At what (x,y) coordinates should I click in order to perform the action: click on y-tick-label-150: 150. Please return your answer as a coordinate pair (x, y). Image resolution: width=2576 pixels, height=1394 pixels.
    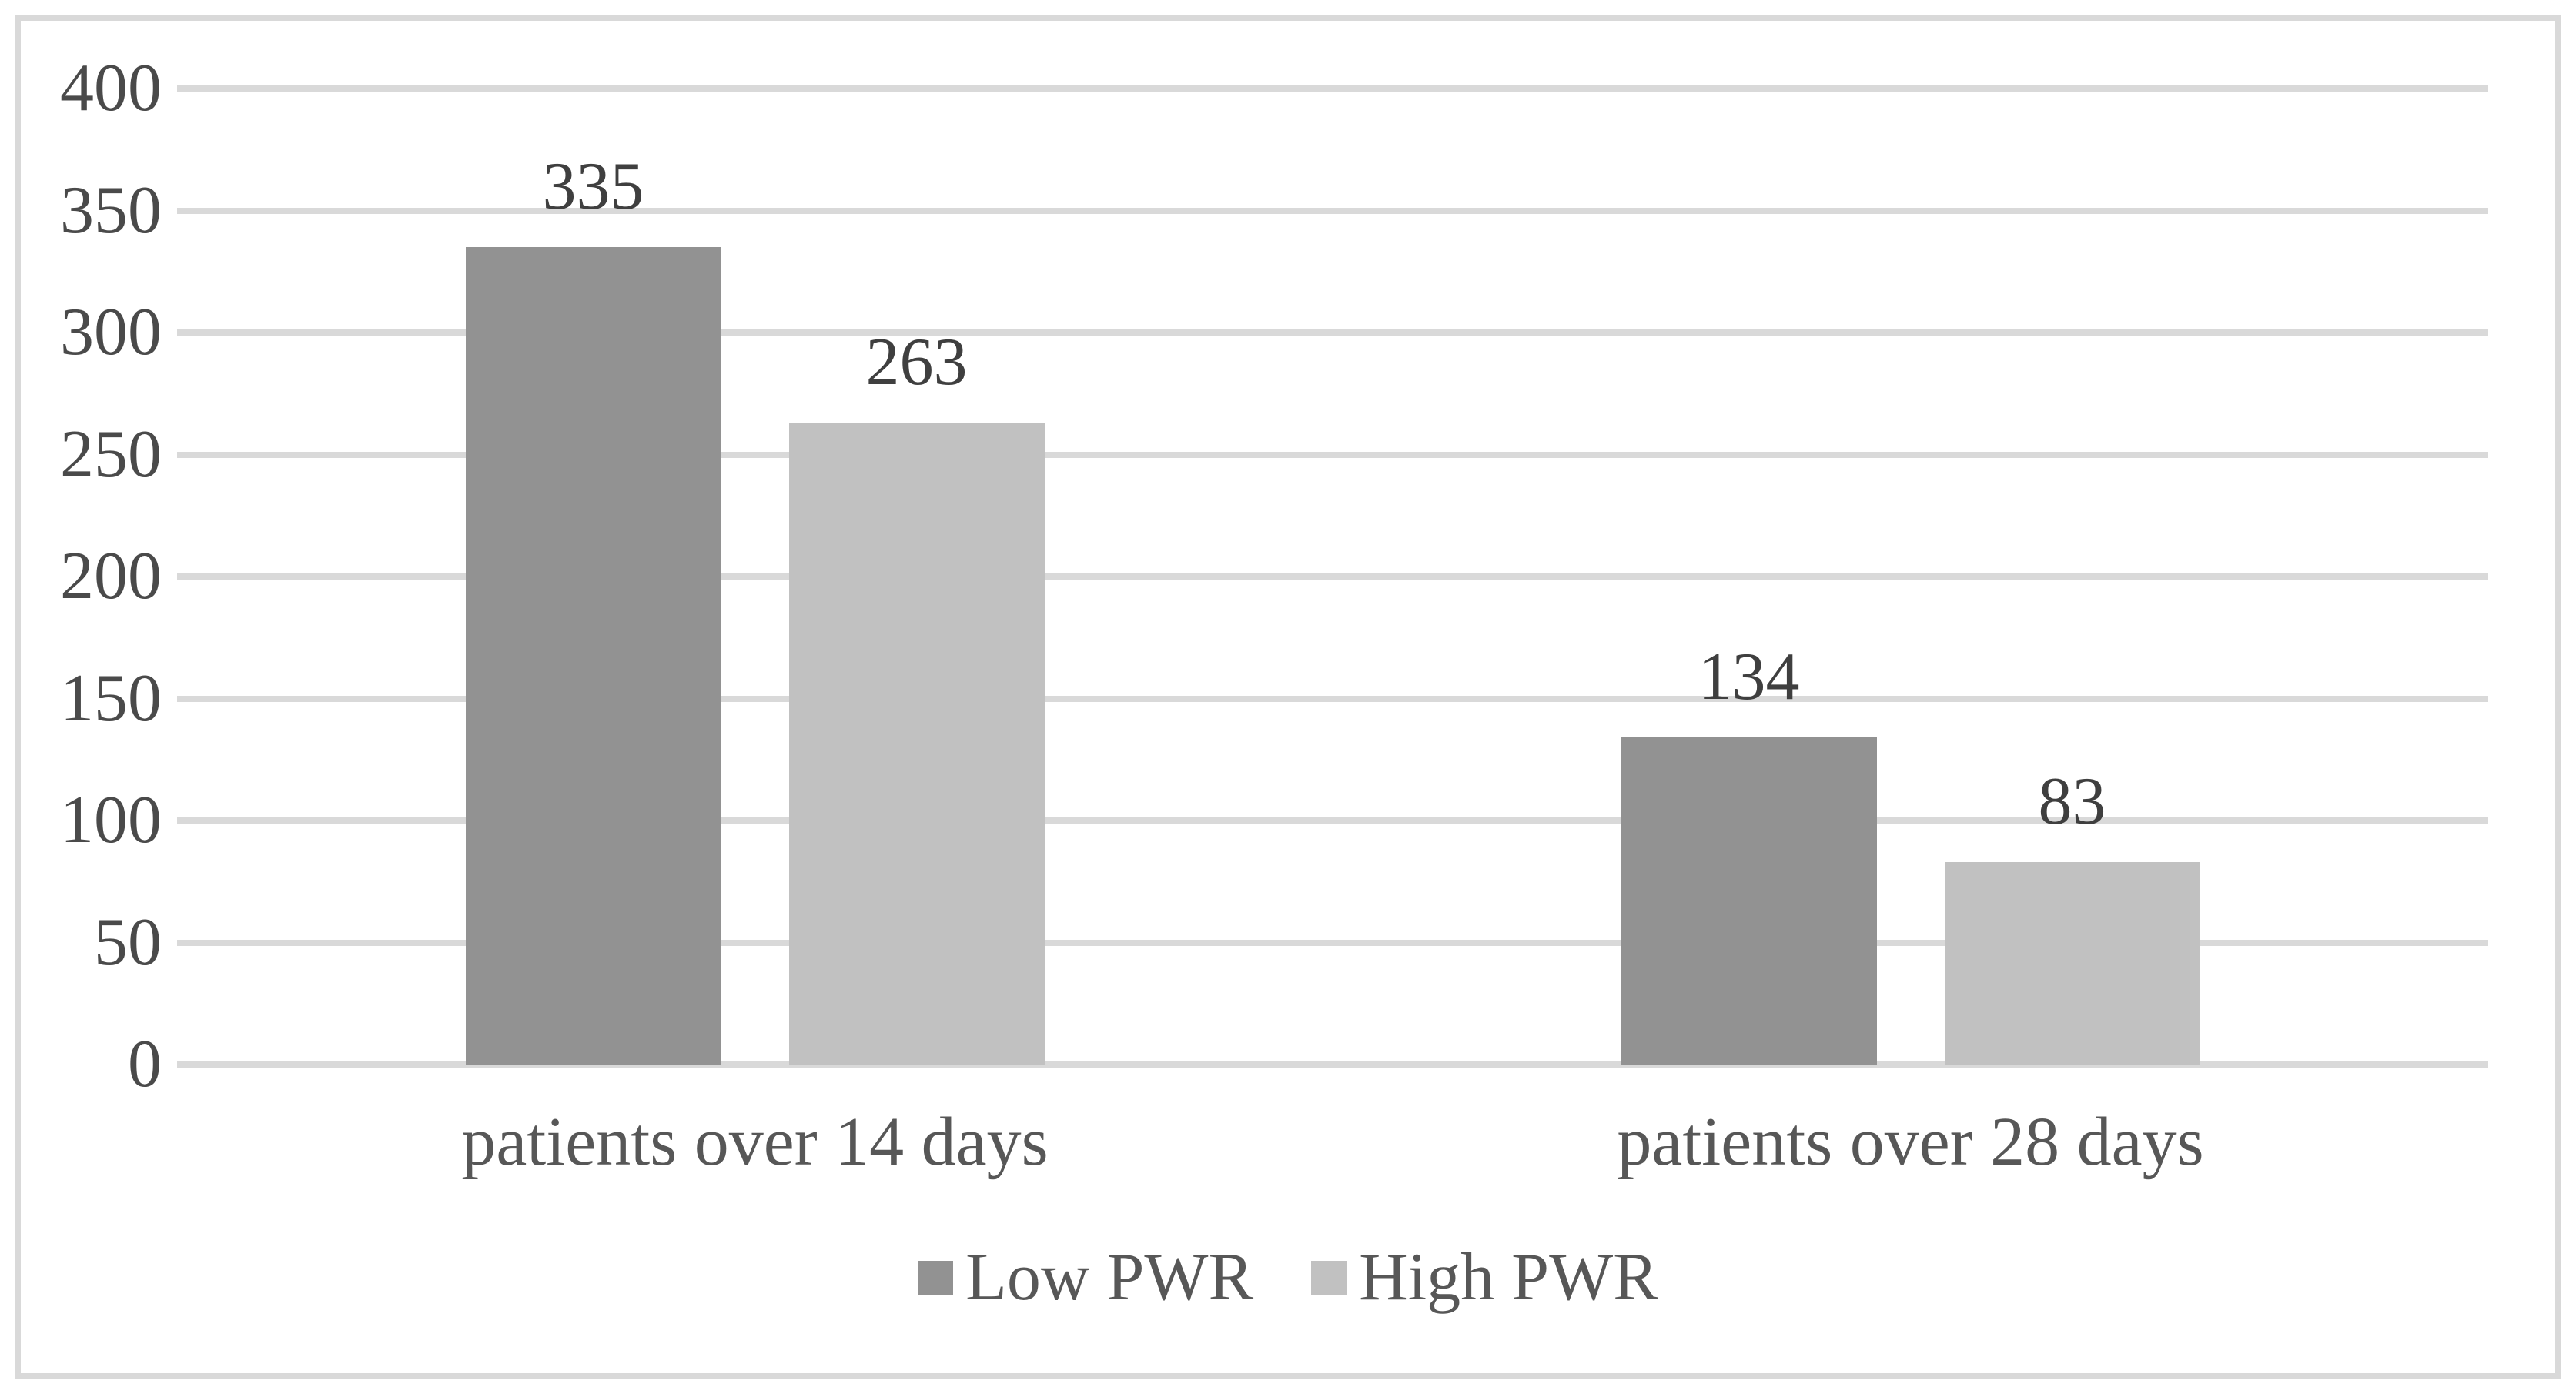
    Looking at the image, I should click on (111, 698).